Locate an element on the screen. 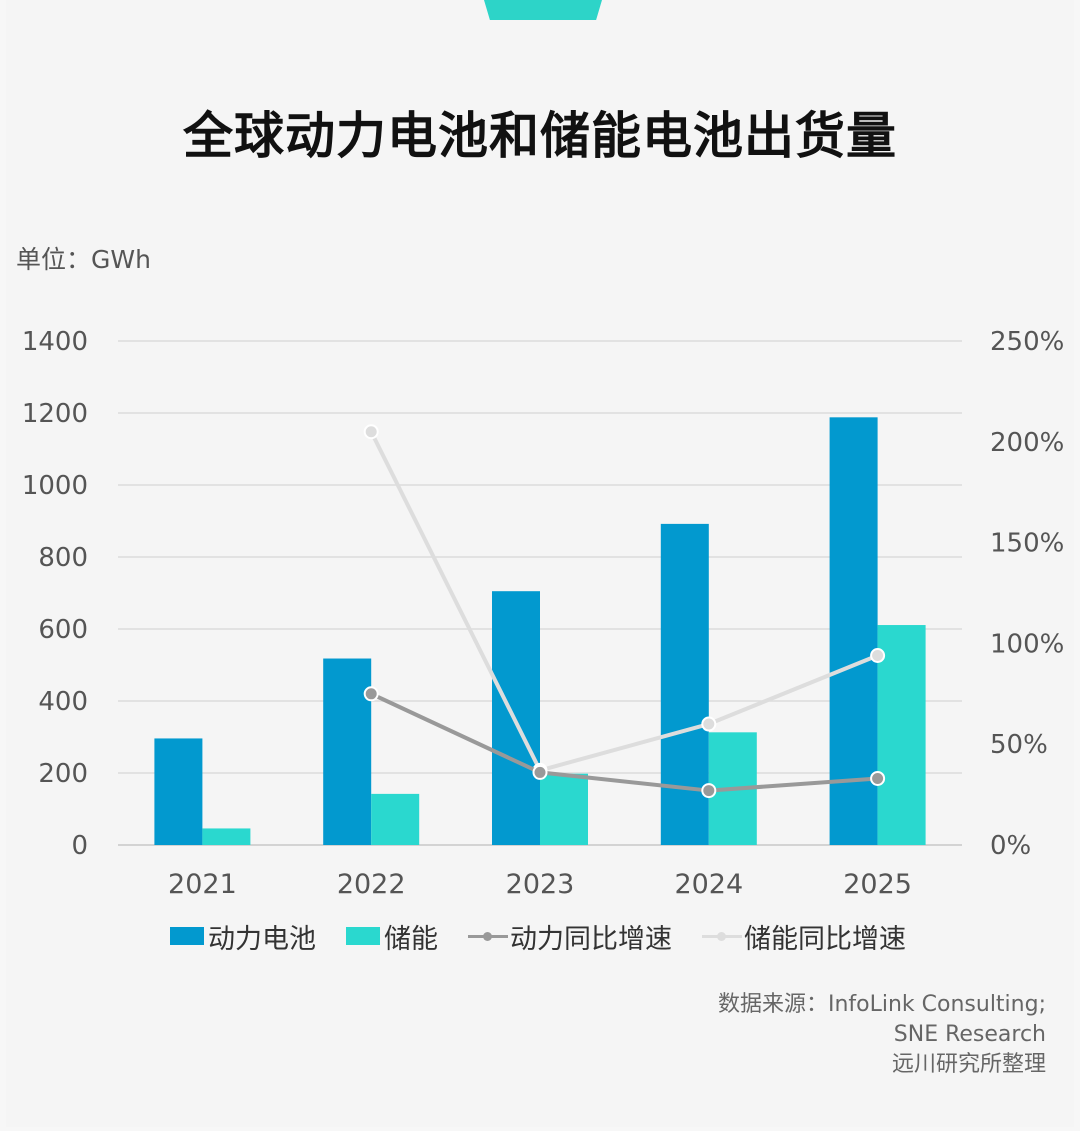 Image resolution: width=1080 pixels, height=1131 pixels. legend-swatch-storage is located at coordinates (363, 936).